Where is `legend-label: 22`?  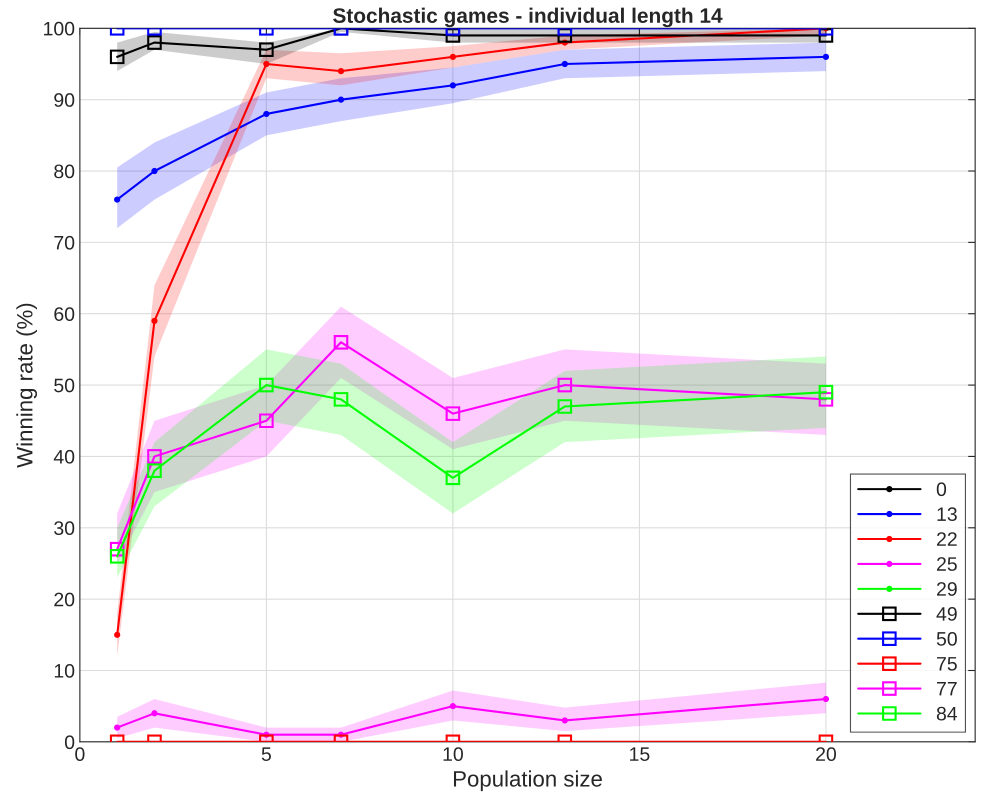 legend-label: 22 is located at coordinates (947, 539).